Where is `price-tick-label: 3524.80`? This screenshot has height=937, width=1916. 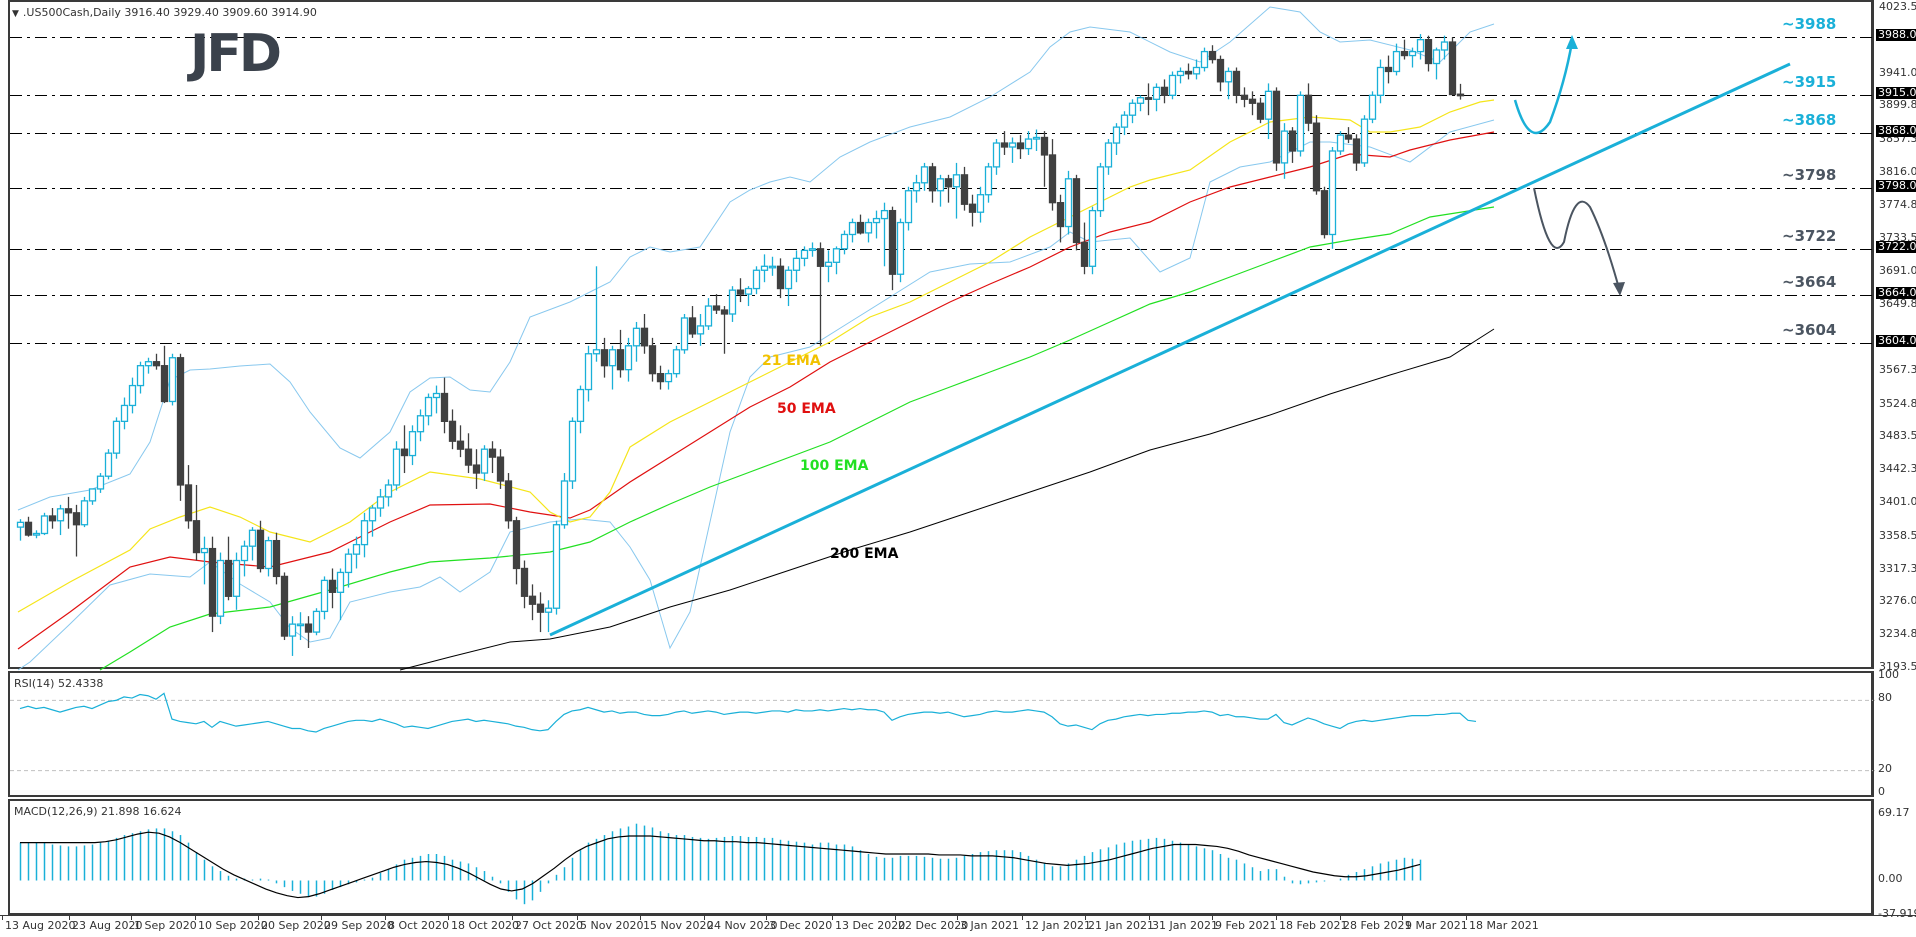 price-tick-label: 3524.80 is located at coordinates (1897, 403).